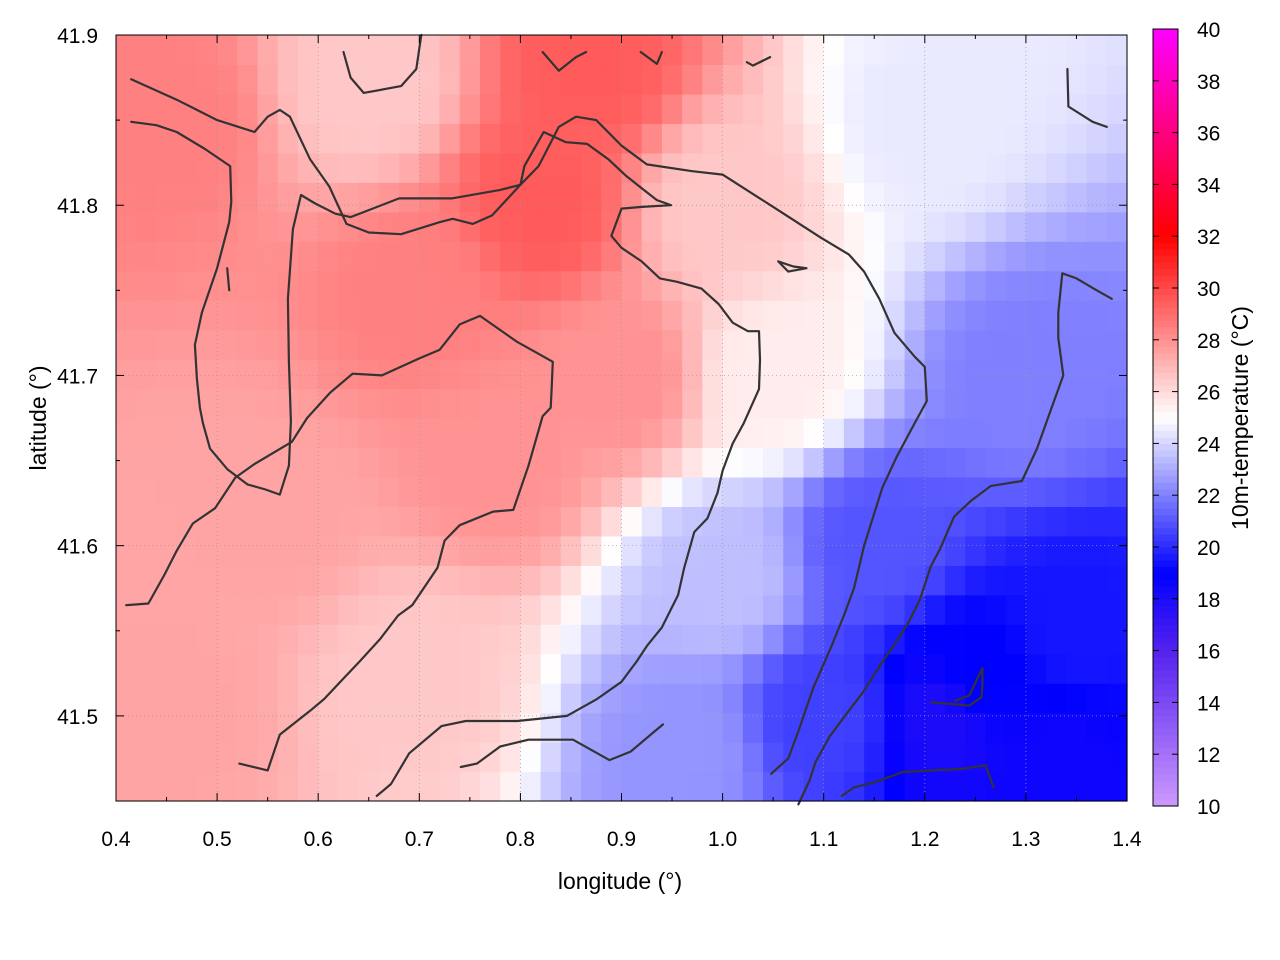  I want to click on colorbar-tick-label: 22, so click(1208, 496).